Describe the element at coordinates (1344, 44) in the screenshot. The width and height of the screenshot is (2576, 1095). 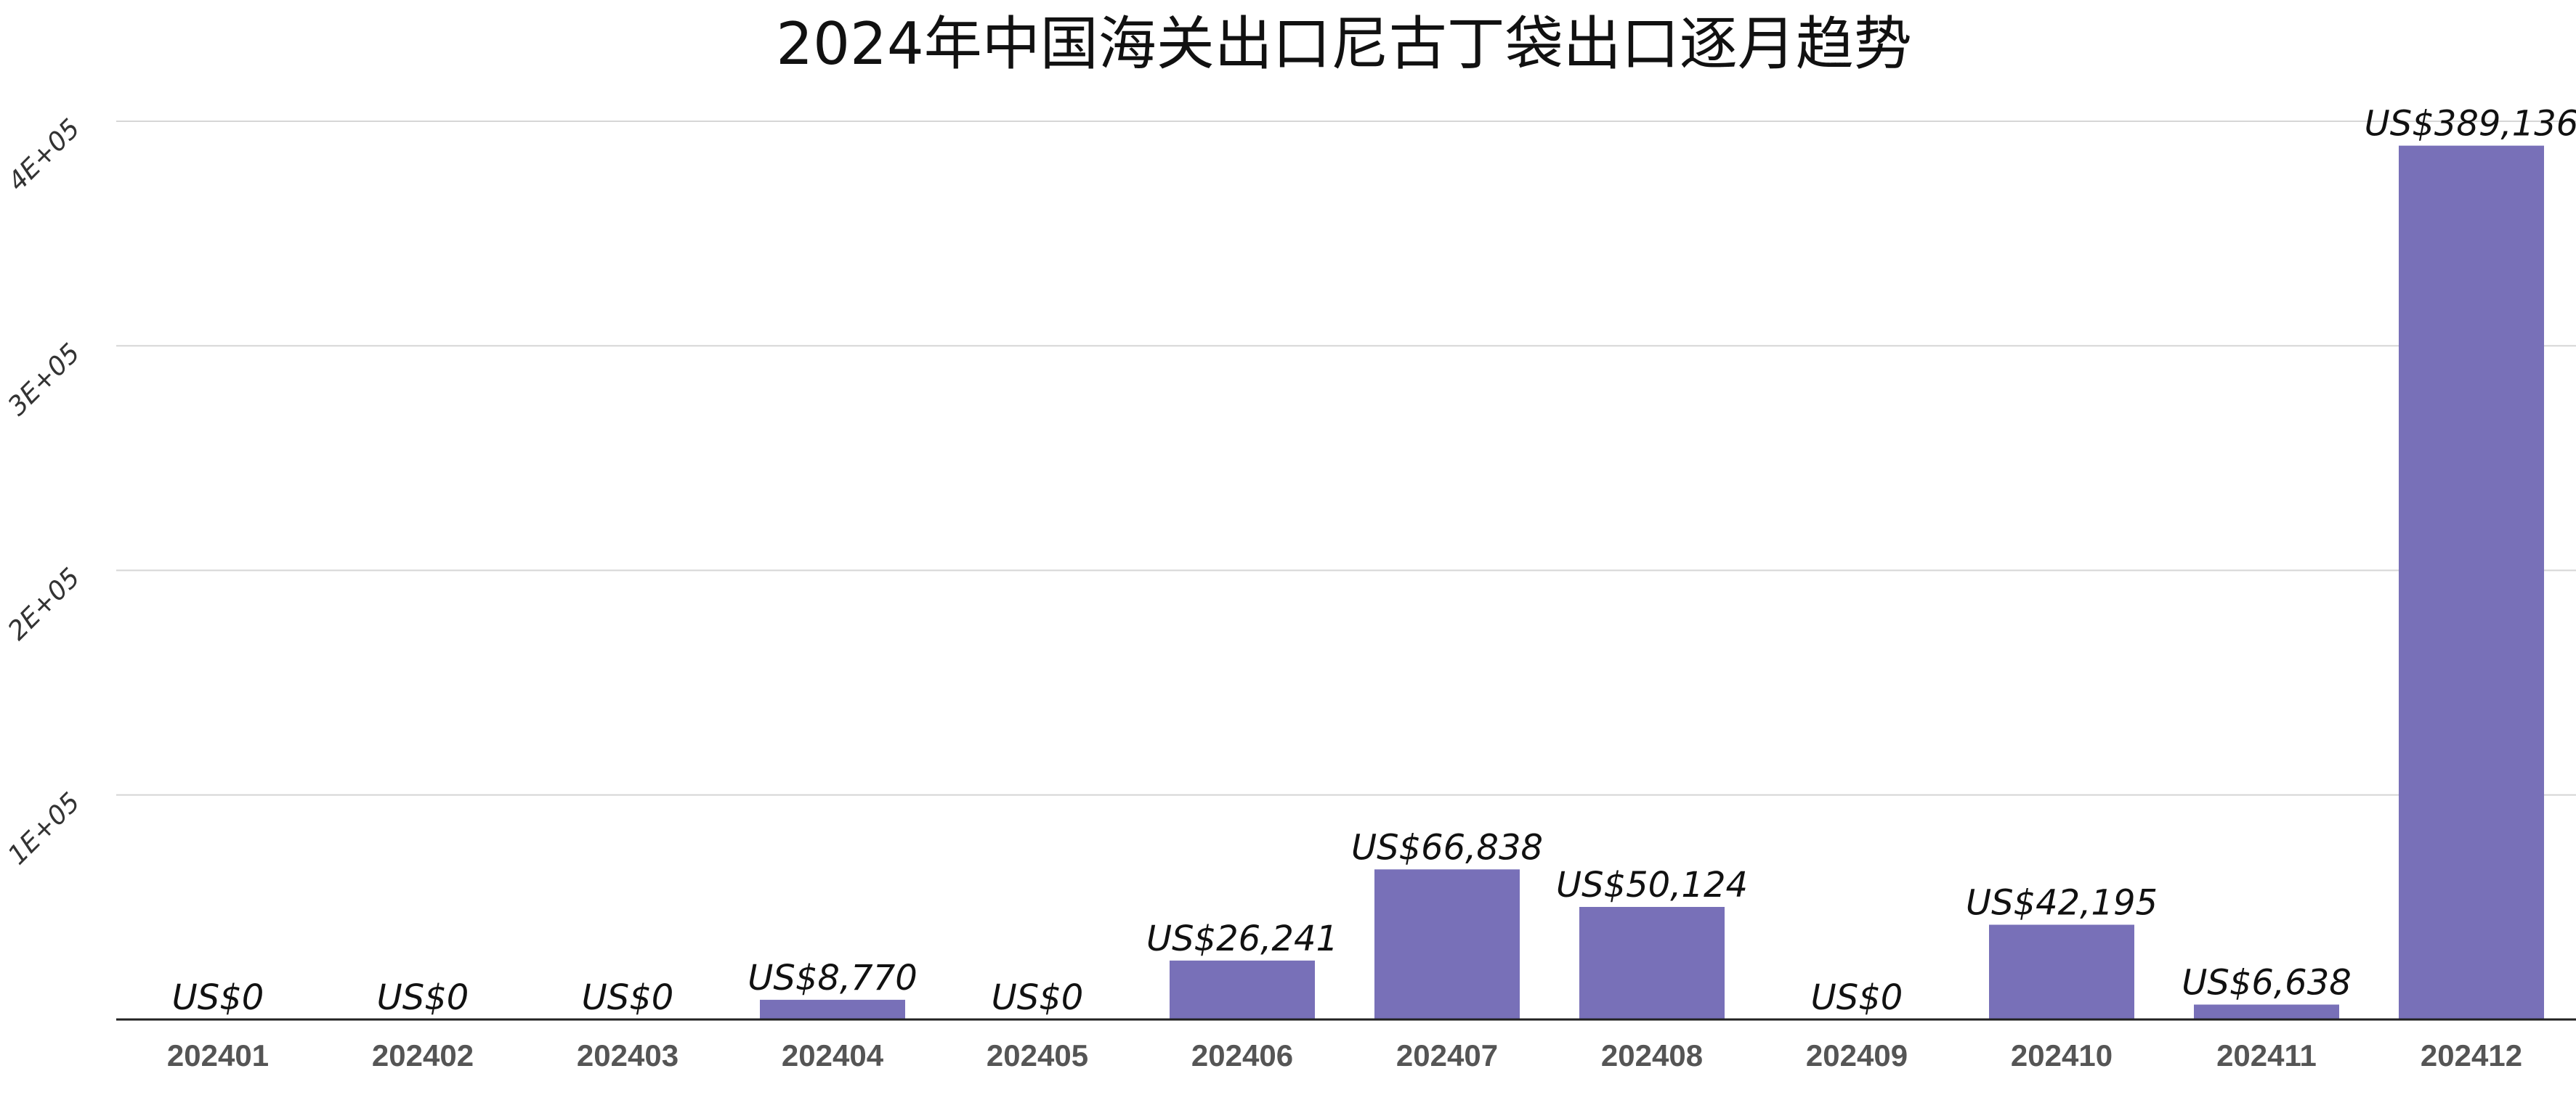
I see `chart-title: 2024年中国海关出口尼古丁袋出口逐月趋势` at that location.